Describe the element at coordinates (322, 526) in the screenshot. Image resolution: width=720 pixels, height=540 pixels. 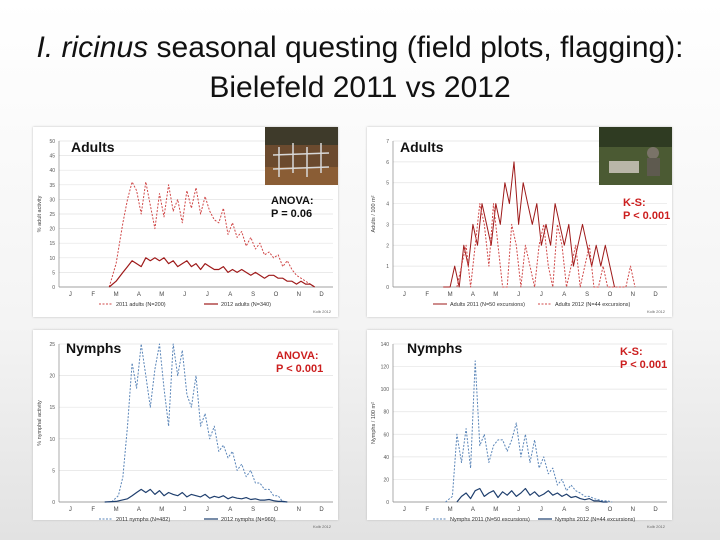
I see `credit-label: Kolb 2012` at that location.